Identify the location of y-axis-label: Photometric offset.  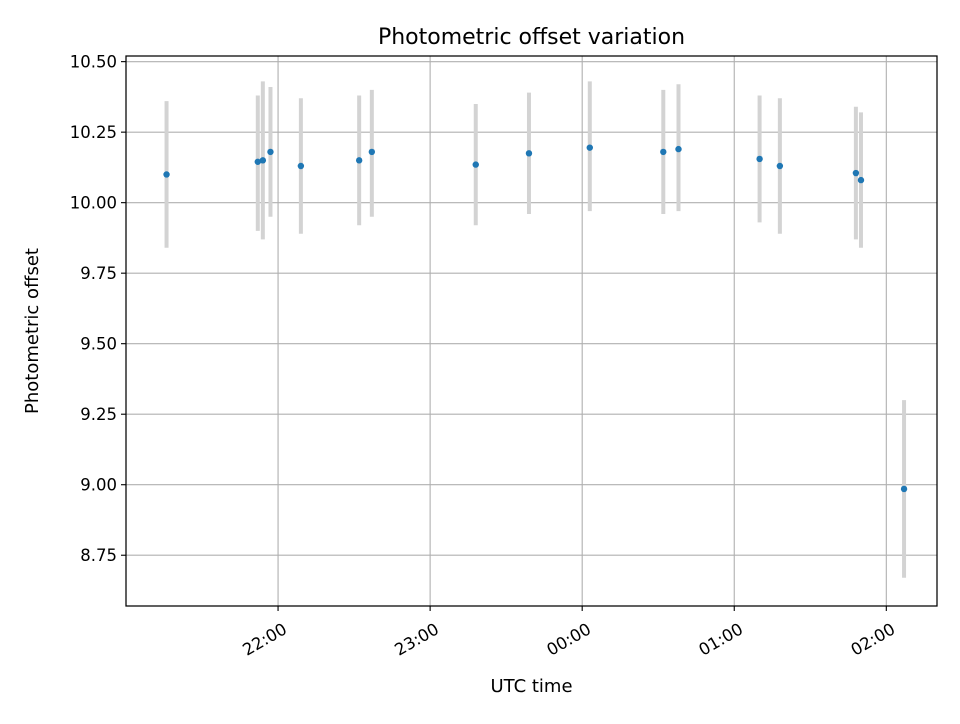
(32, 331).